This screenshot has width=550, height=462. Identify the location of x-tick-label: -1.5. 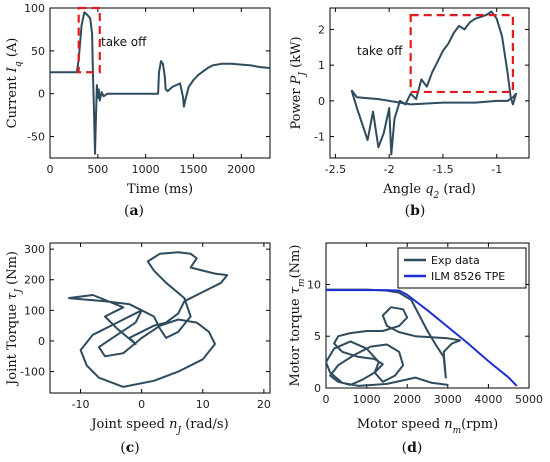
(442, 169).